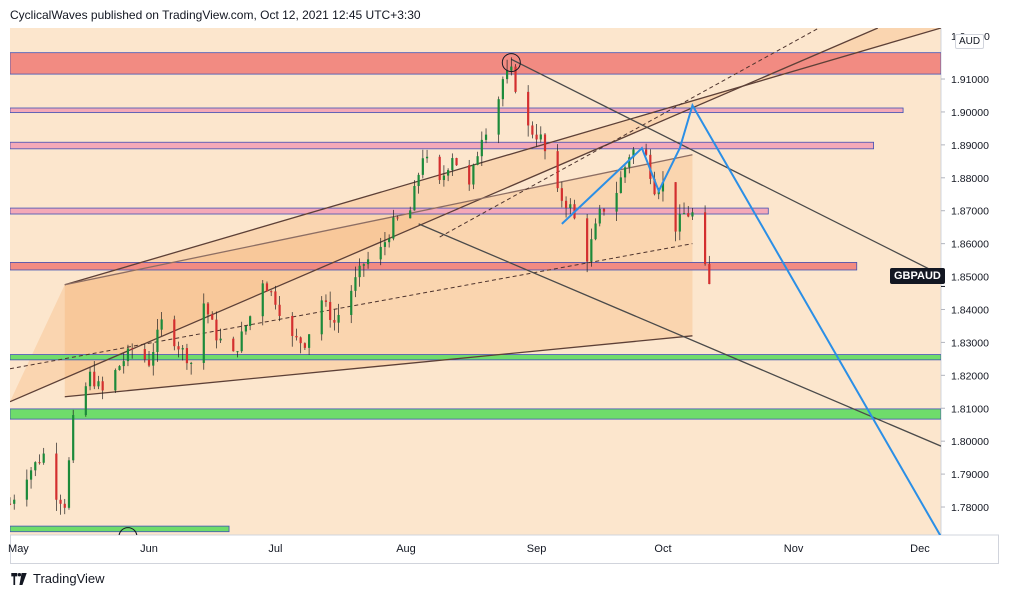  Describe the element at coordinates (970, 376) in the screenshot. I see `price-tick-label: 1.82000` at that location.